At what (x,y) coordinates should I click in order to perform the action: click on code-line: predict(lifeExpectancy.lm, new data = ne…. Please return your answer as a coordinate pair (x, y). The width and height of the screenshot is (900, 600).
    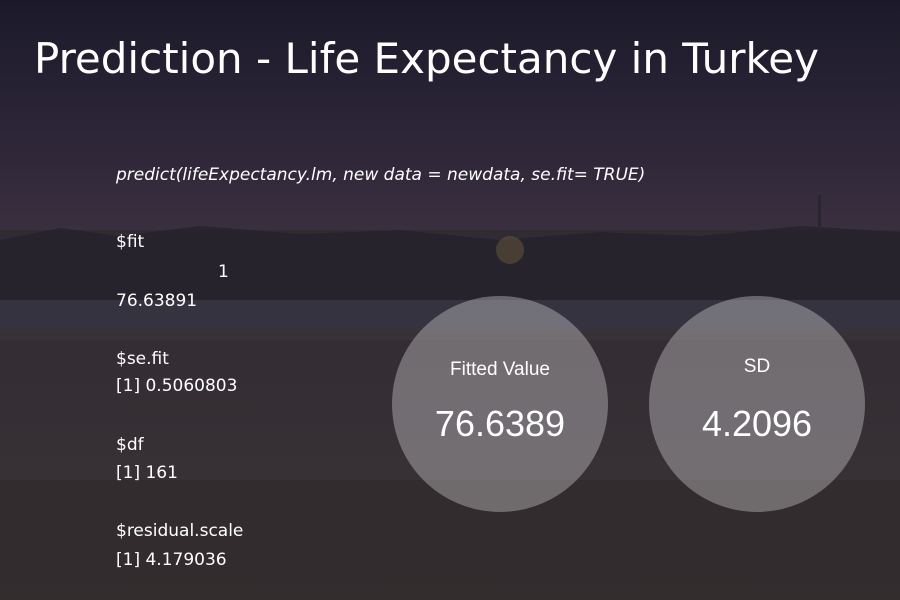
    Looking at the image, I should click on (381, 175).